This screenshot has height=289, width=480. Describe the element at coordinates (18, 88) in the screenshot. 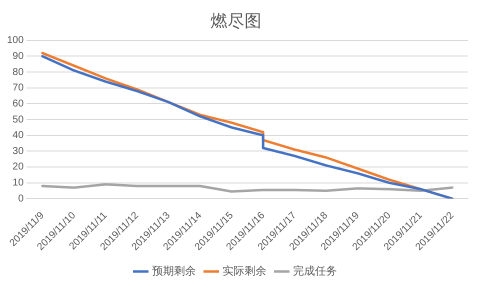

I see `y-tick-label: 70` at that location.